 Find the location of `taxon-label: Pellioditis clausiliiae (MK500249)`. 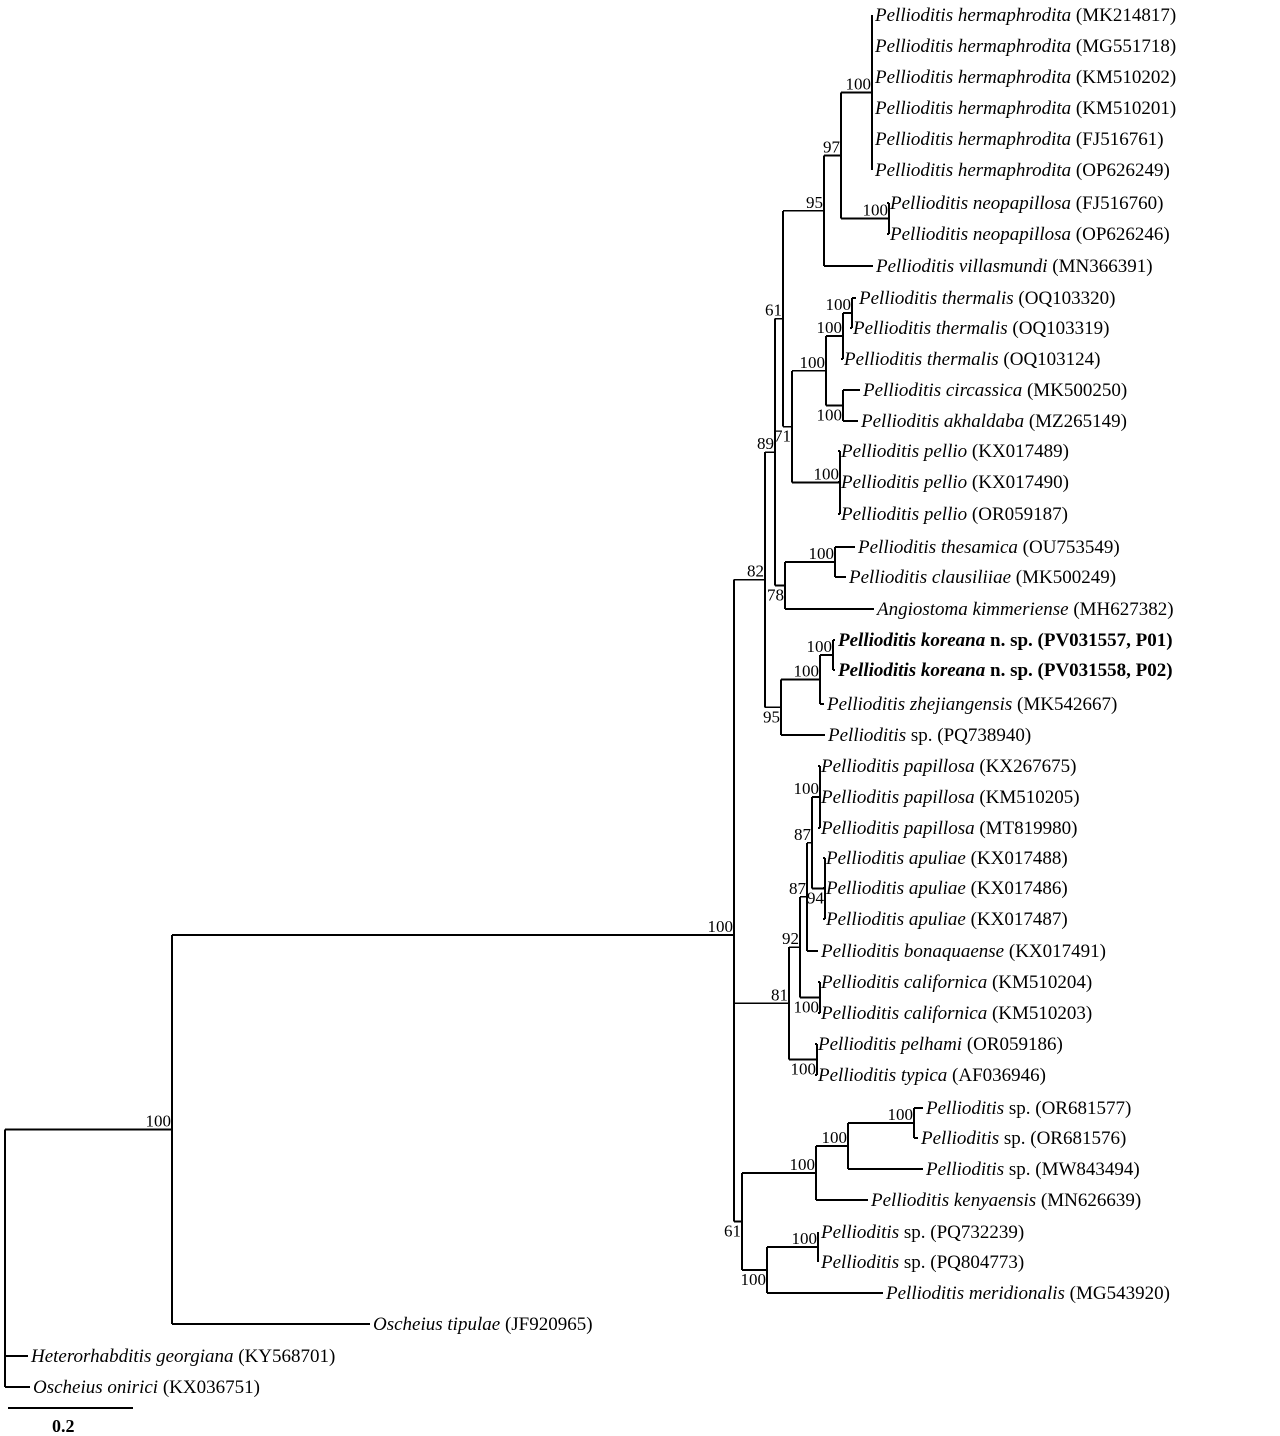

taxon-label: Pellioditis clausiliiae (MK500249) is located at coordinates (982, 577).